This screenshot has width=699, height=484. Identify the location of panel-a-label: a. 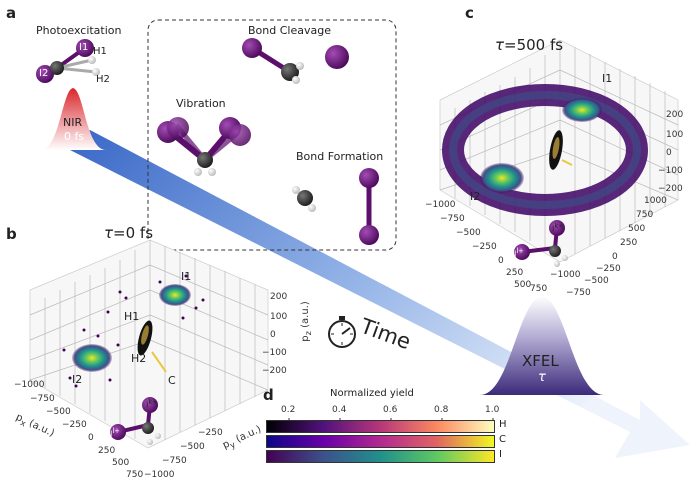
(11, 13).